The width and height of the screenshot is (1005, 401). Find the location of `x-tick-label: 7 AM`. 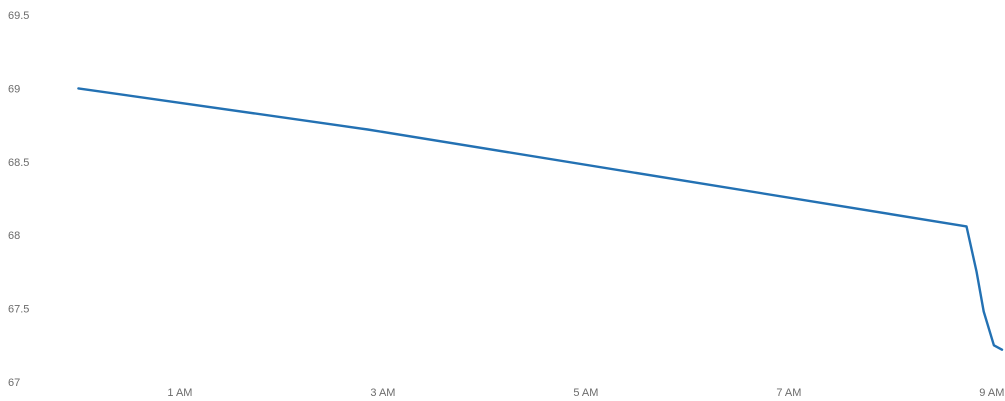

x-tick-label: 7 AM is located at coordinates (788, 393).